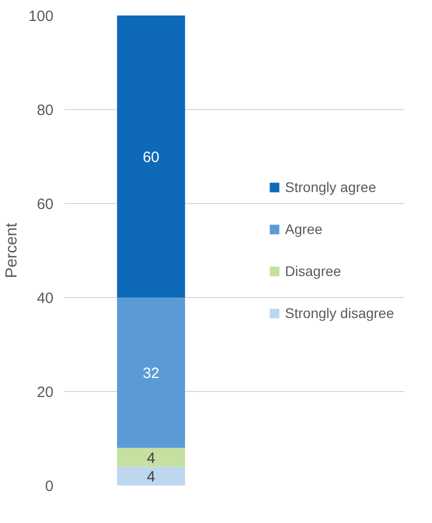 This screenshot has width=432, height=523. Describe the element at coordinates (45, 298) in the screenshot. I see `y-tick-label: 40` at that location.